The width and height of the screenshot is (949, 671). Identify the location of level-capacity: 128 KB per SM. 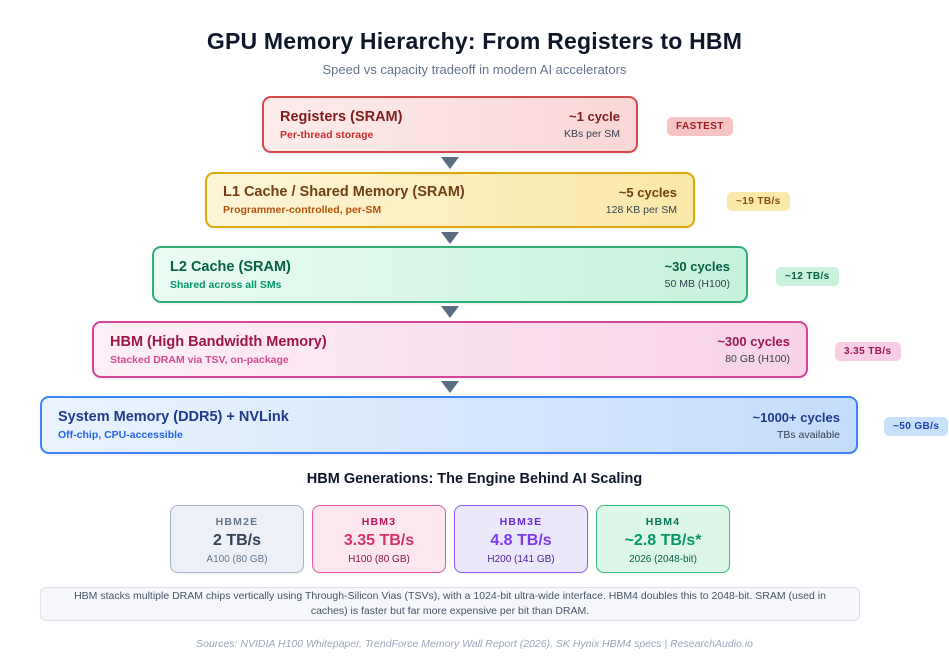
(641, 209).